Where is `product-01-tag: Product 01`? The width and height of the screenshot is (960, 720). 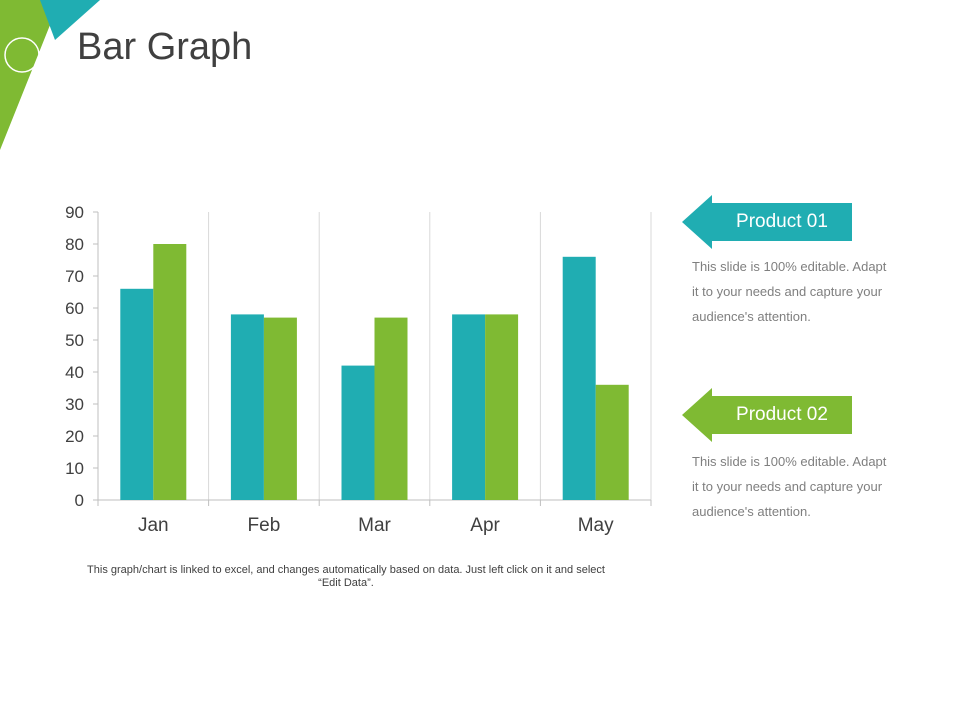
product-01-tag: Product 01 is located at coordinates (767, 222).